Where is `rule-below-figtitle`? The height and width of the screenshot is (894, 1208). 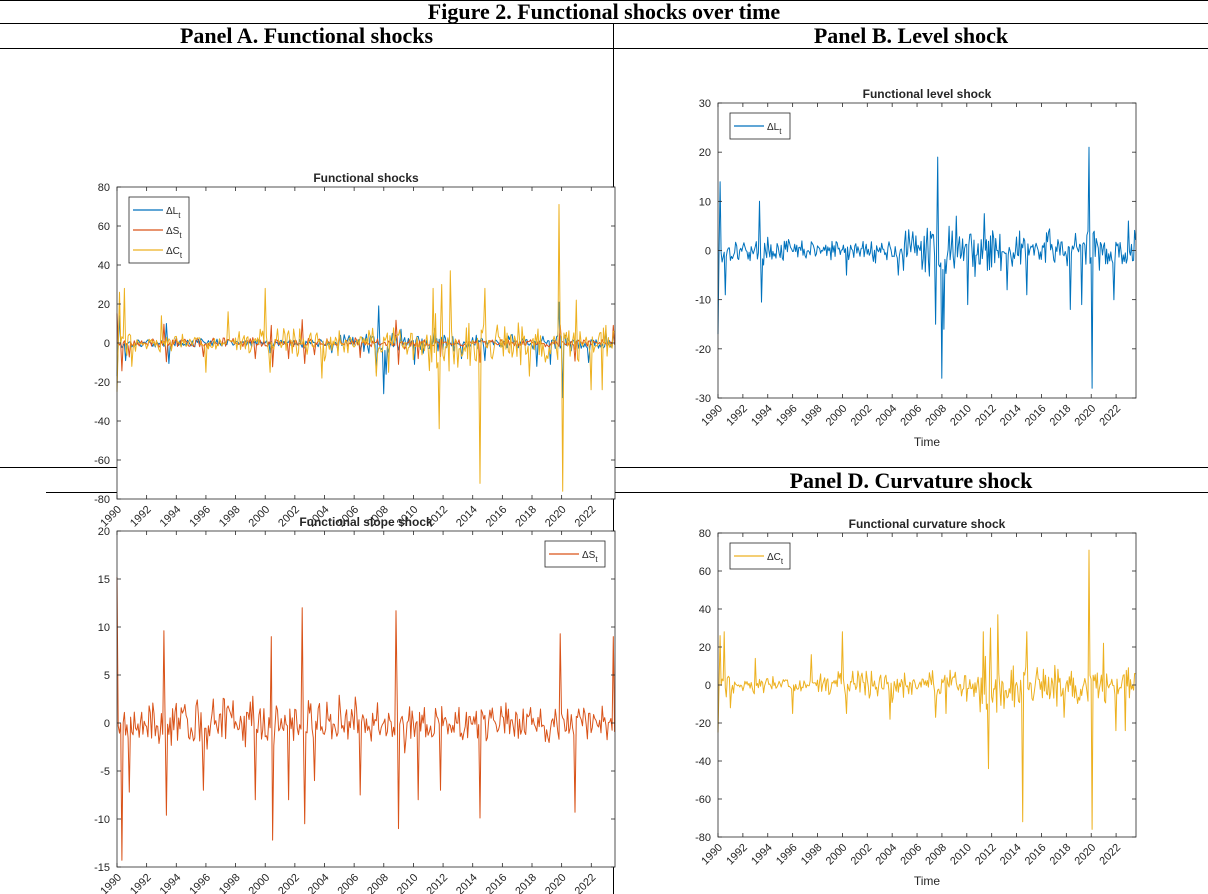 rule-below-figtitle is located at coordinates (604, 23).